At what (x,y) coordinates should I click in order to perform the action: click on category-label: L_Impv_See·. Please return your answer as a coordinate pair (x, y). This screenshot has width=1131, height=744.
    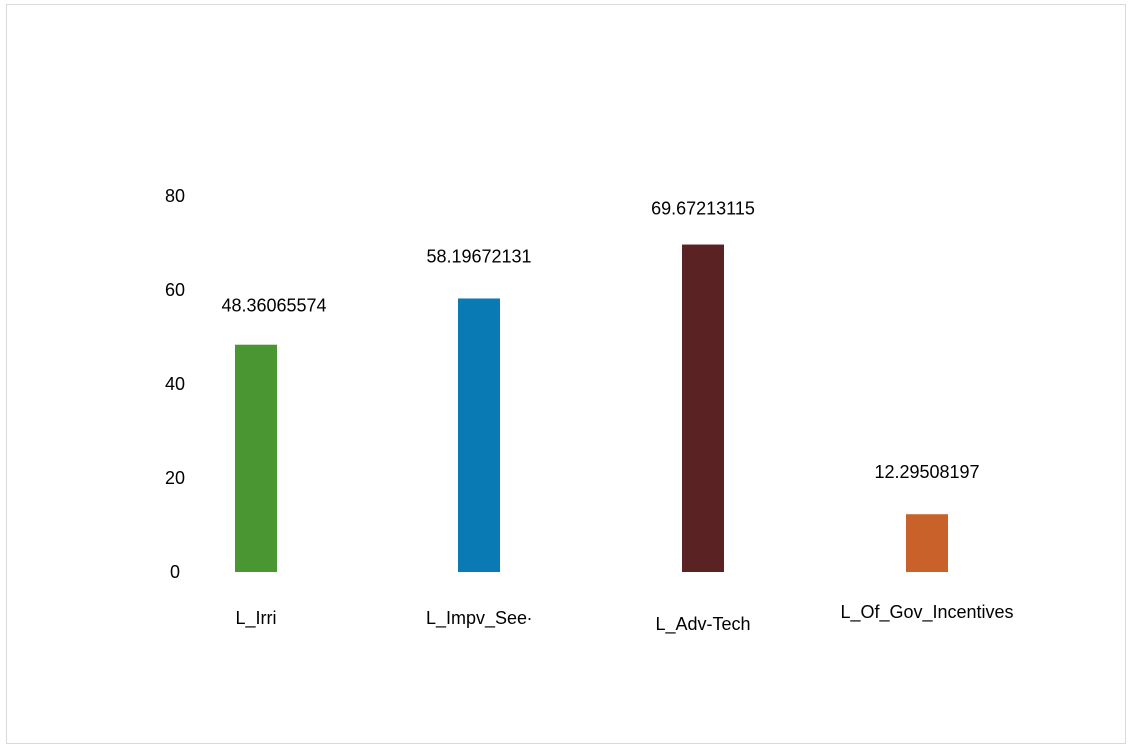
    Looking at the image, I should click on (479, 618).